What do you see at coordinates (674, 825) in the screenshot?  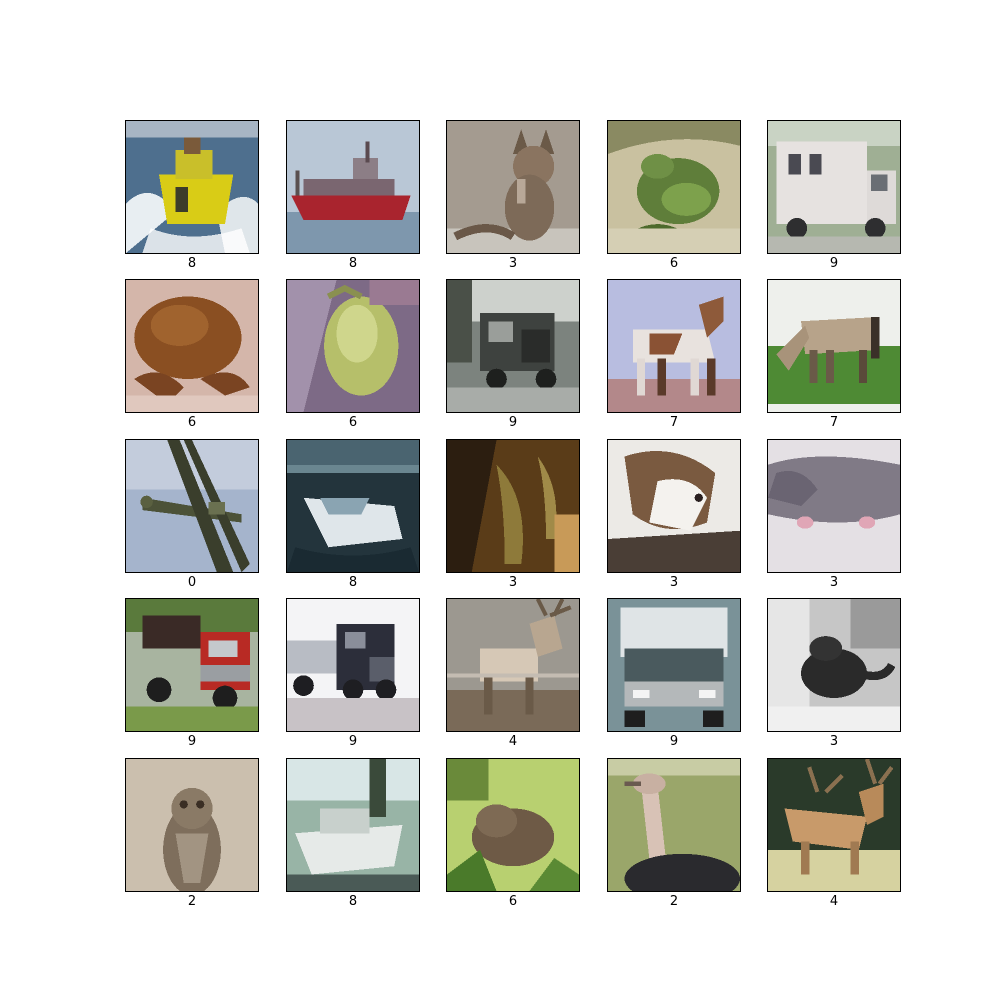 I see `thumbnail-image-ostrich-head` at bounding box center [674, 825].